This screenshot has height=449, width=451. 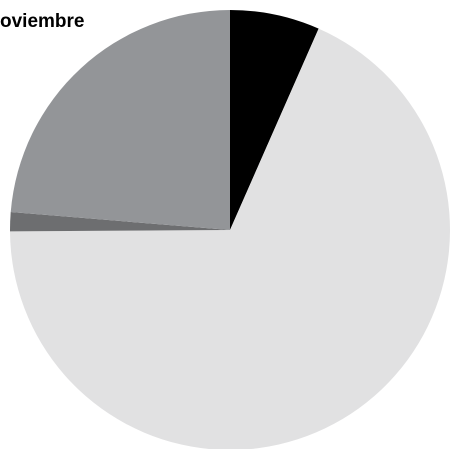 What do you see at coordinates (42, 21) in the screenshot?
I see `chart-title: oviembre` at bounding box center [42, 21].